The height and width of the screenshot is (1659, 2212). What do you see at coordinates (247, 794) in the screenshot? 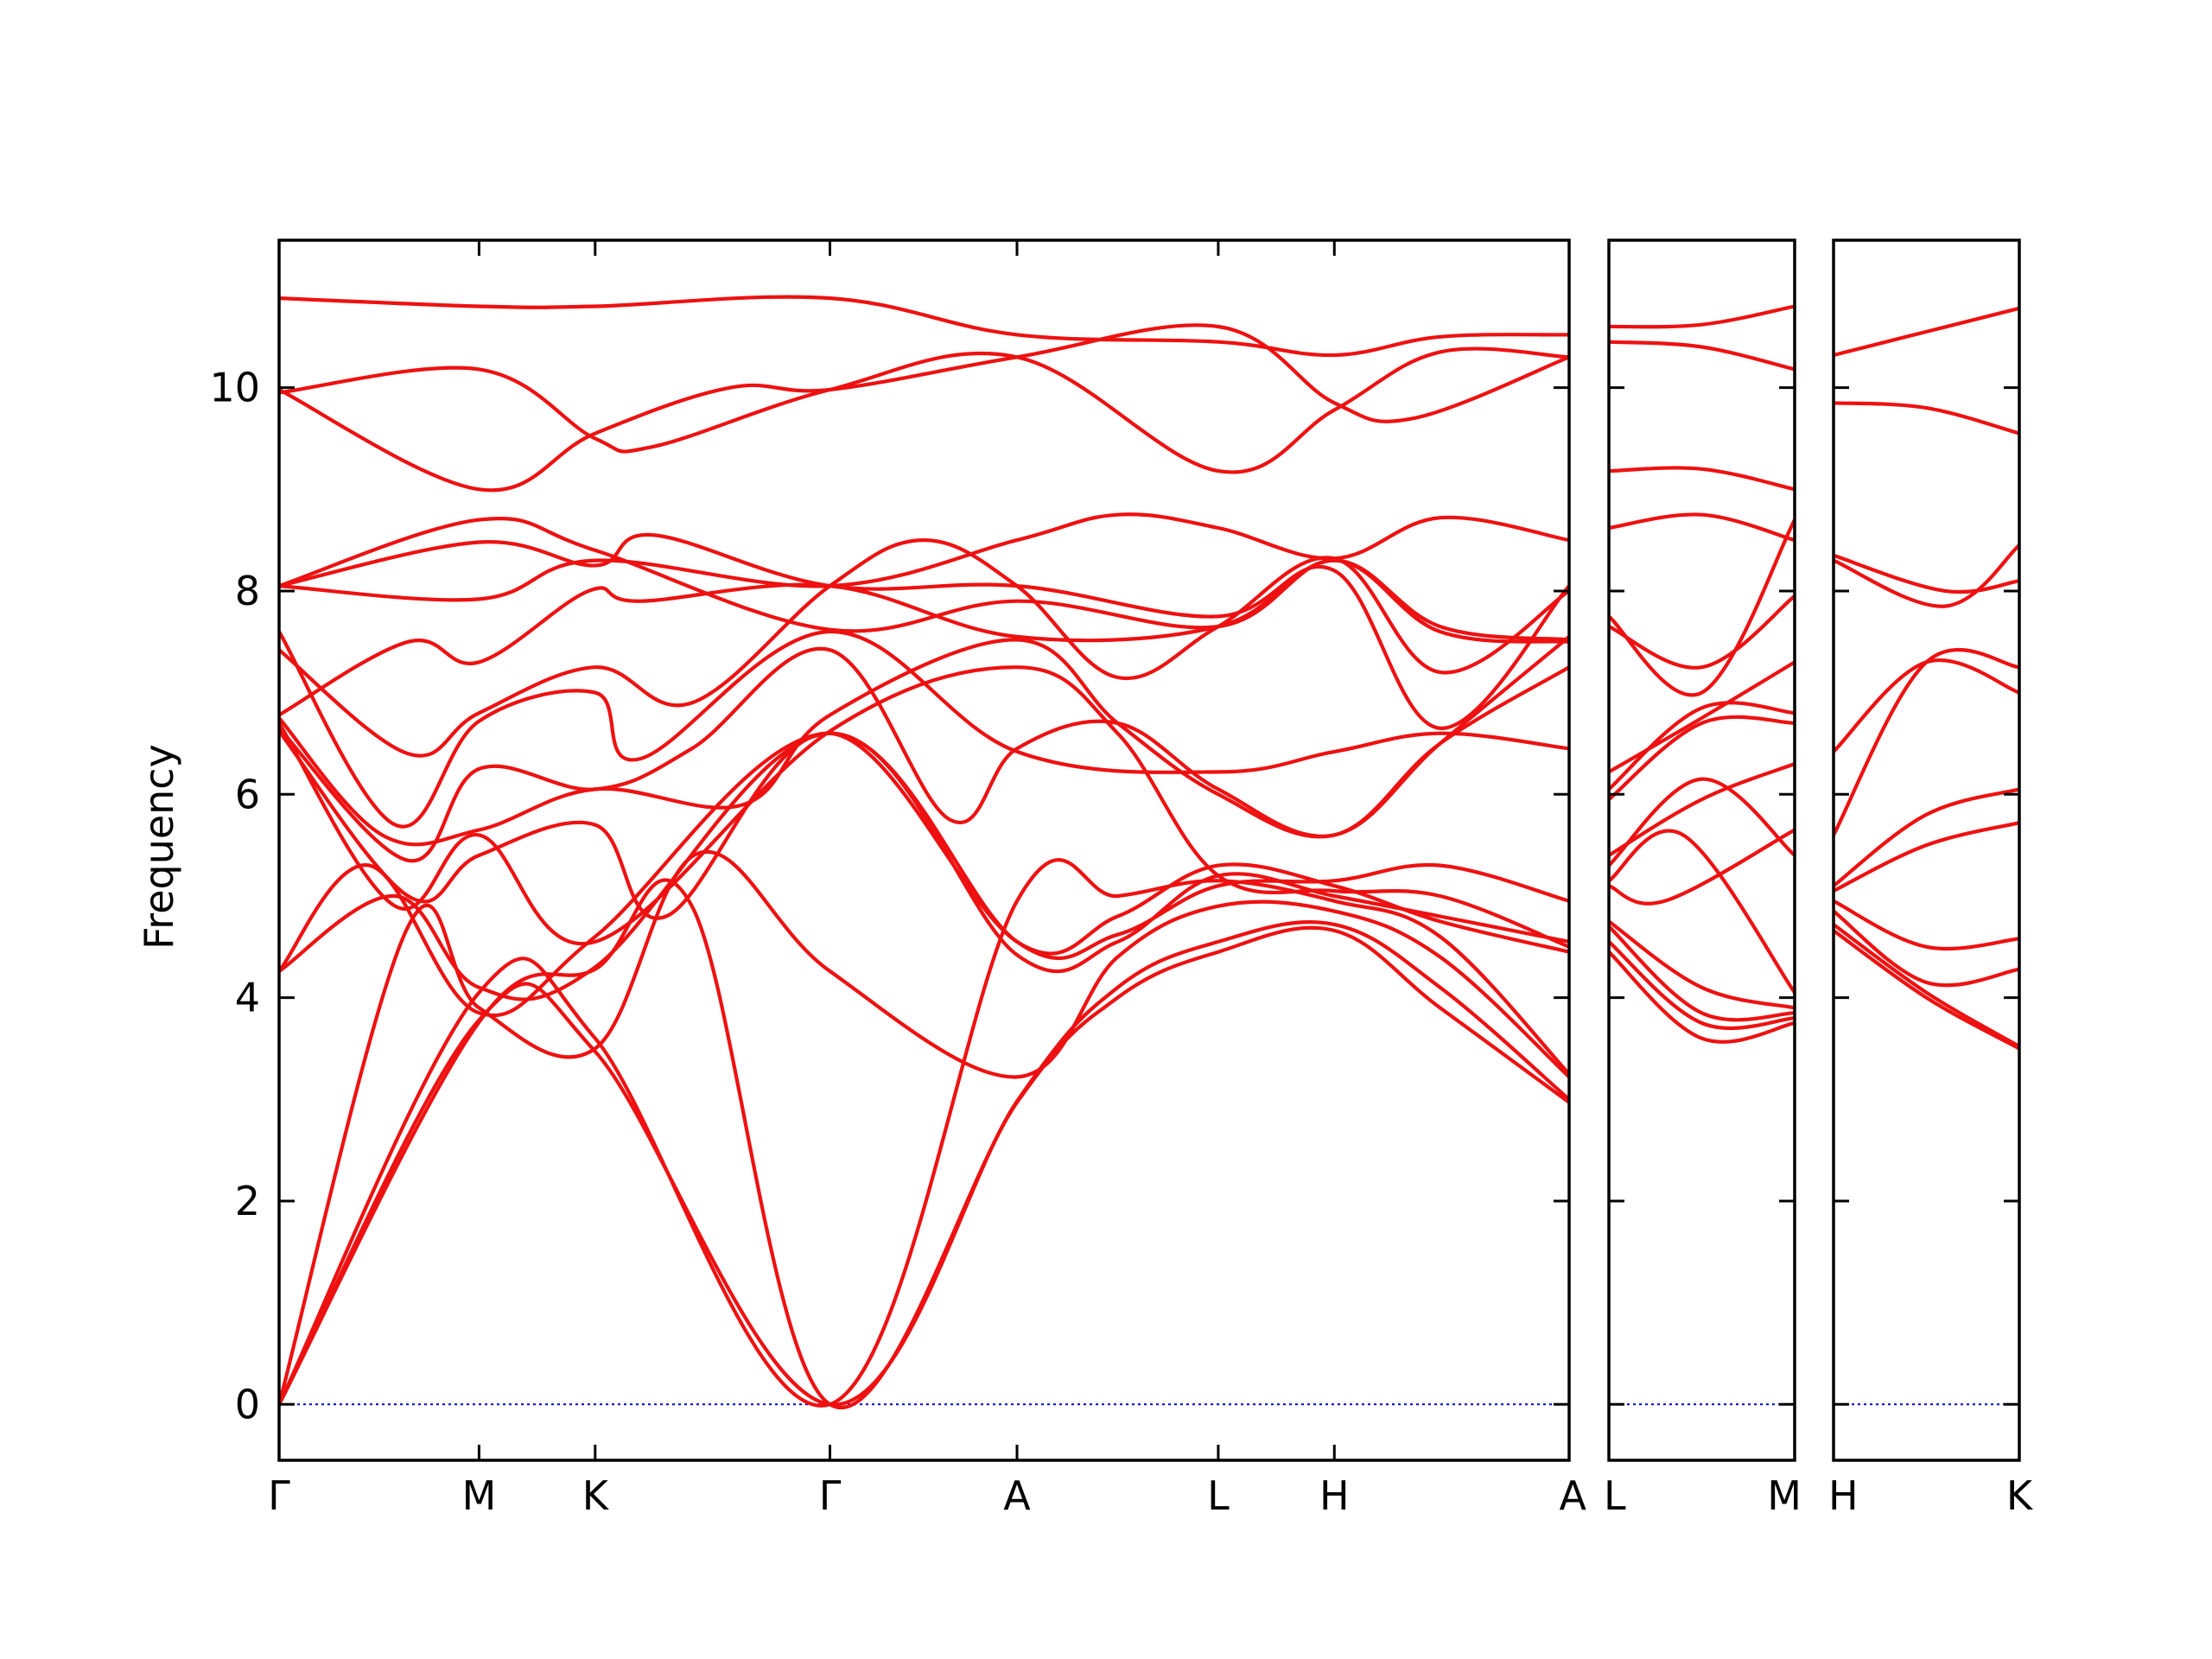
I see `y-tick-label: 6` at bounding box center [247, 794].